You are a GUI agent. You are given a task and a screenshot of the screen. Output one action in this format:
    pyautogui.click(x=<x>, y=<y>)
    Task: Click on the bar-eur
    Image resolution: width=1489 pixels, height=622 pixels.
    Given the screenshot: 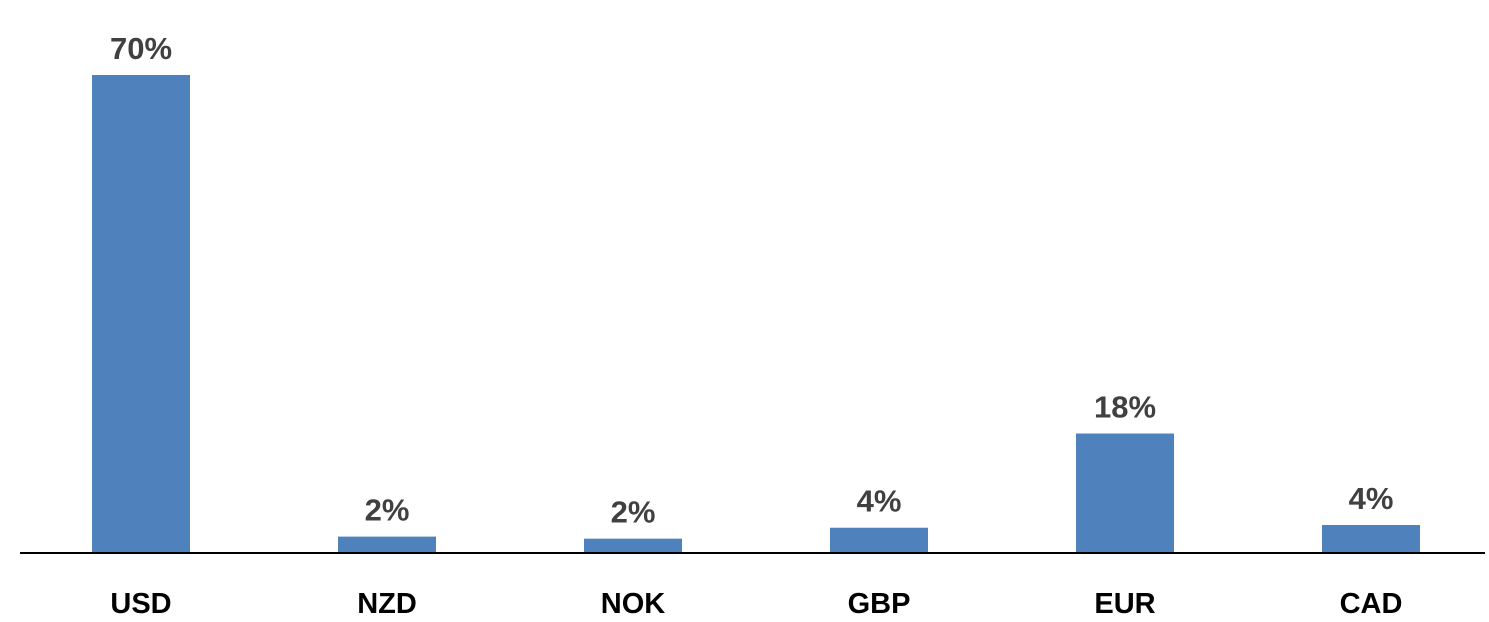 What is the action you would take?
    pyautogui.click(x=1125, y=493)
    